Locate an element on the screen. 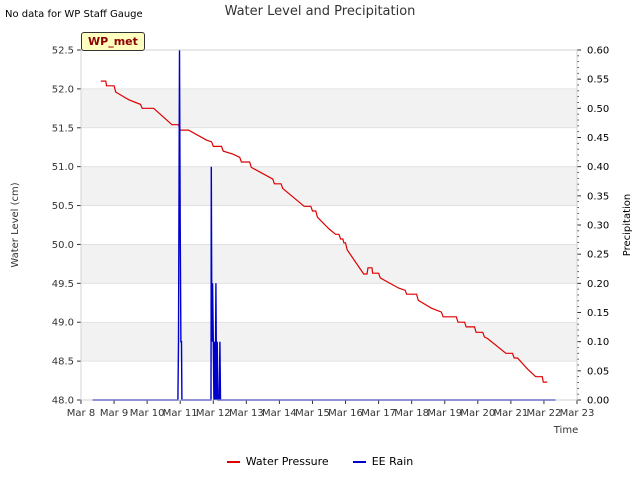 Image resolution: width=640 pixels, height=480 pixels. legend: Water Pressure EE Rain is located at coordinates (320, 461).